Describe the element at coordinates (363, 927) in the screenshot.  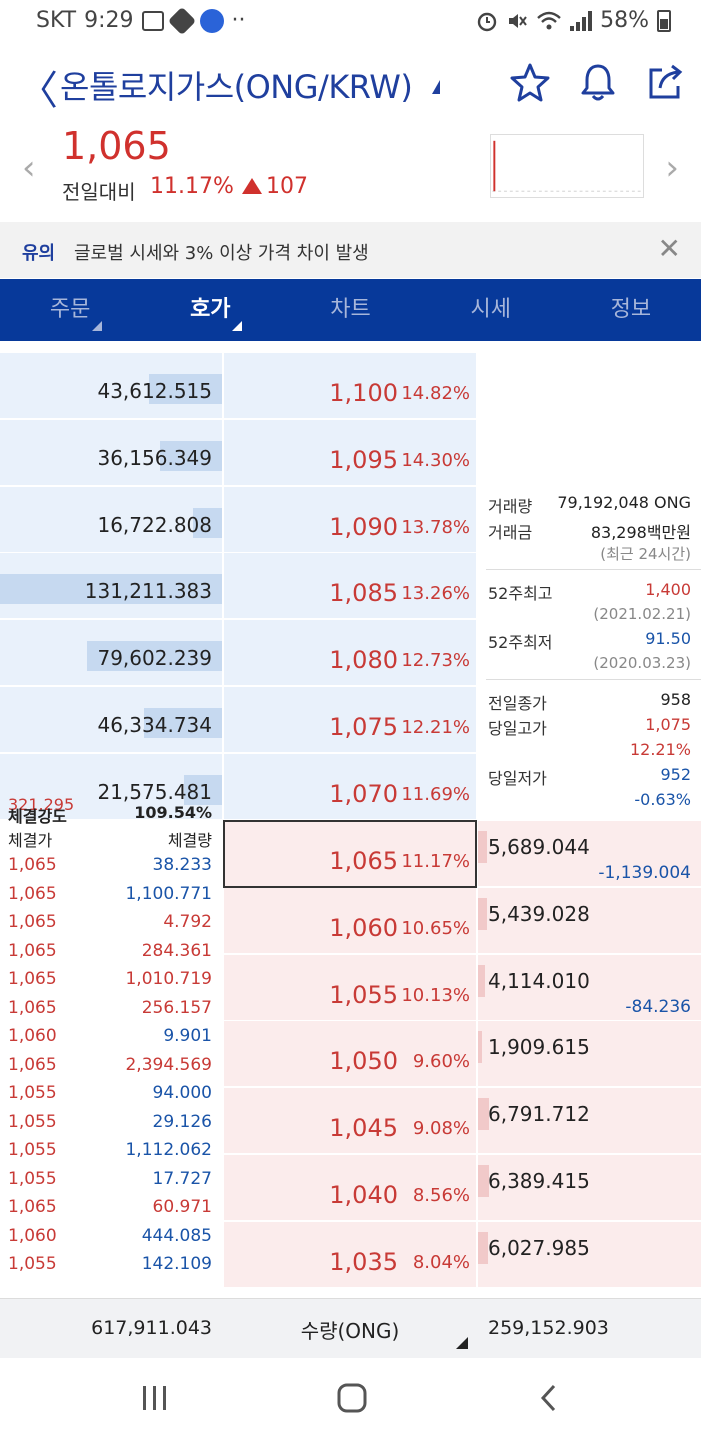
I see `bid-price: 1,060` at that location.